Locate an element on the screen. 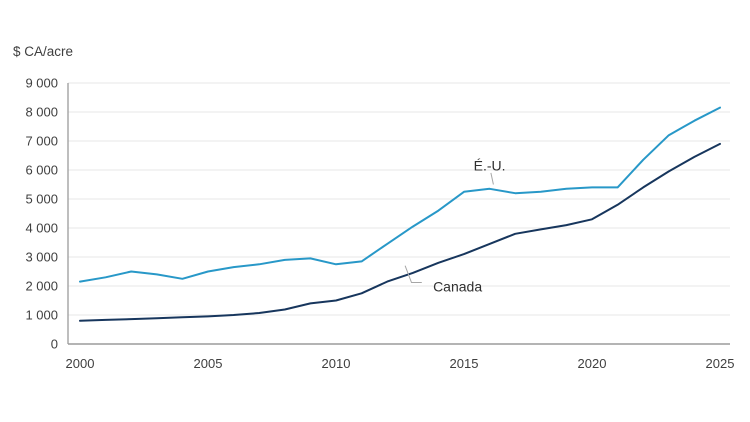 The width and height of the screenshot is (750, 422). x-tick-label: 2000 is located at coordinates (80, 363).